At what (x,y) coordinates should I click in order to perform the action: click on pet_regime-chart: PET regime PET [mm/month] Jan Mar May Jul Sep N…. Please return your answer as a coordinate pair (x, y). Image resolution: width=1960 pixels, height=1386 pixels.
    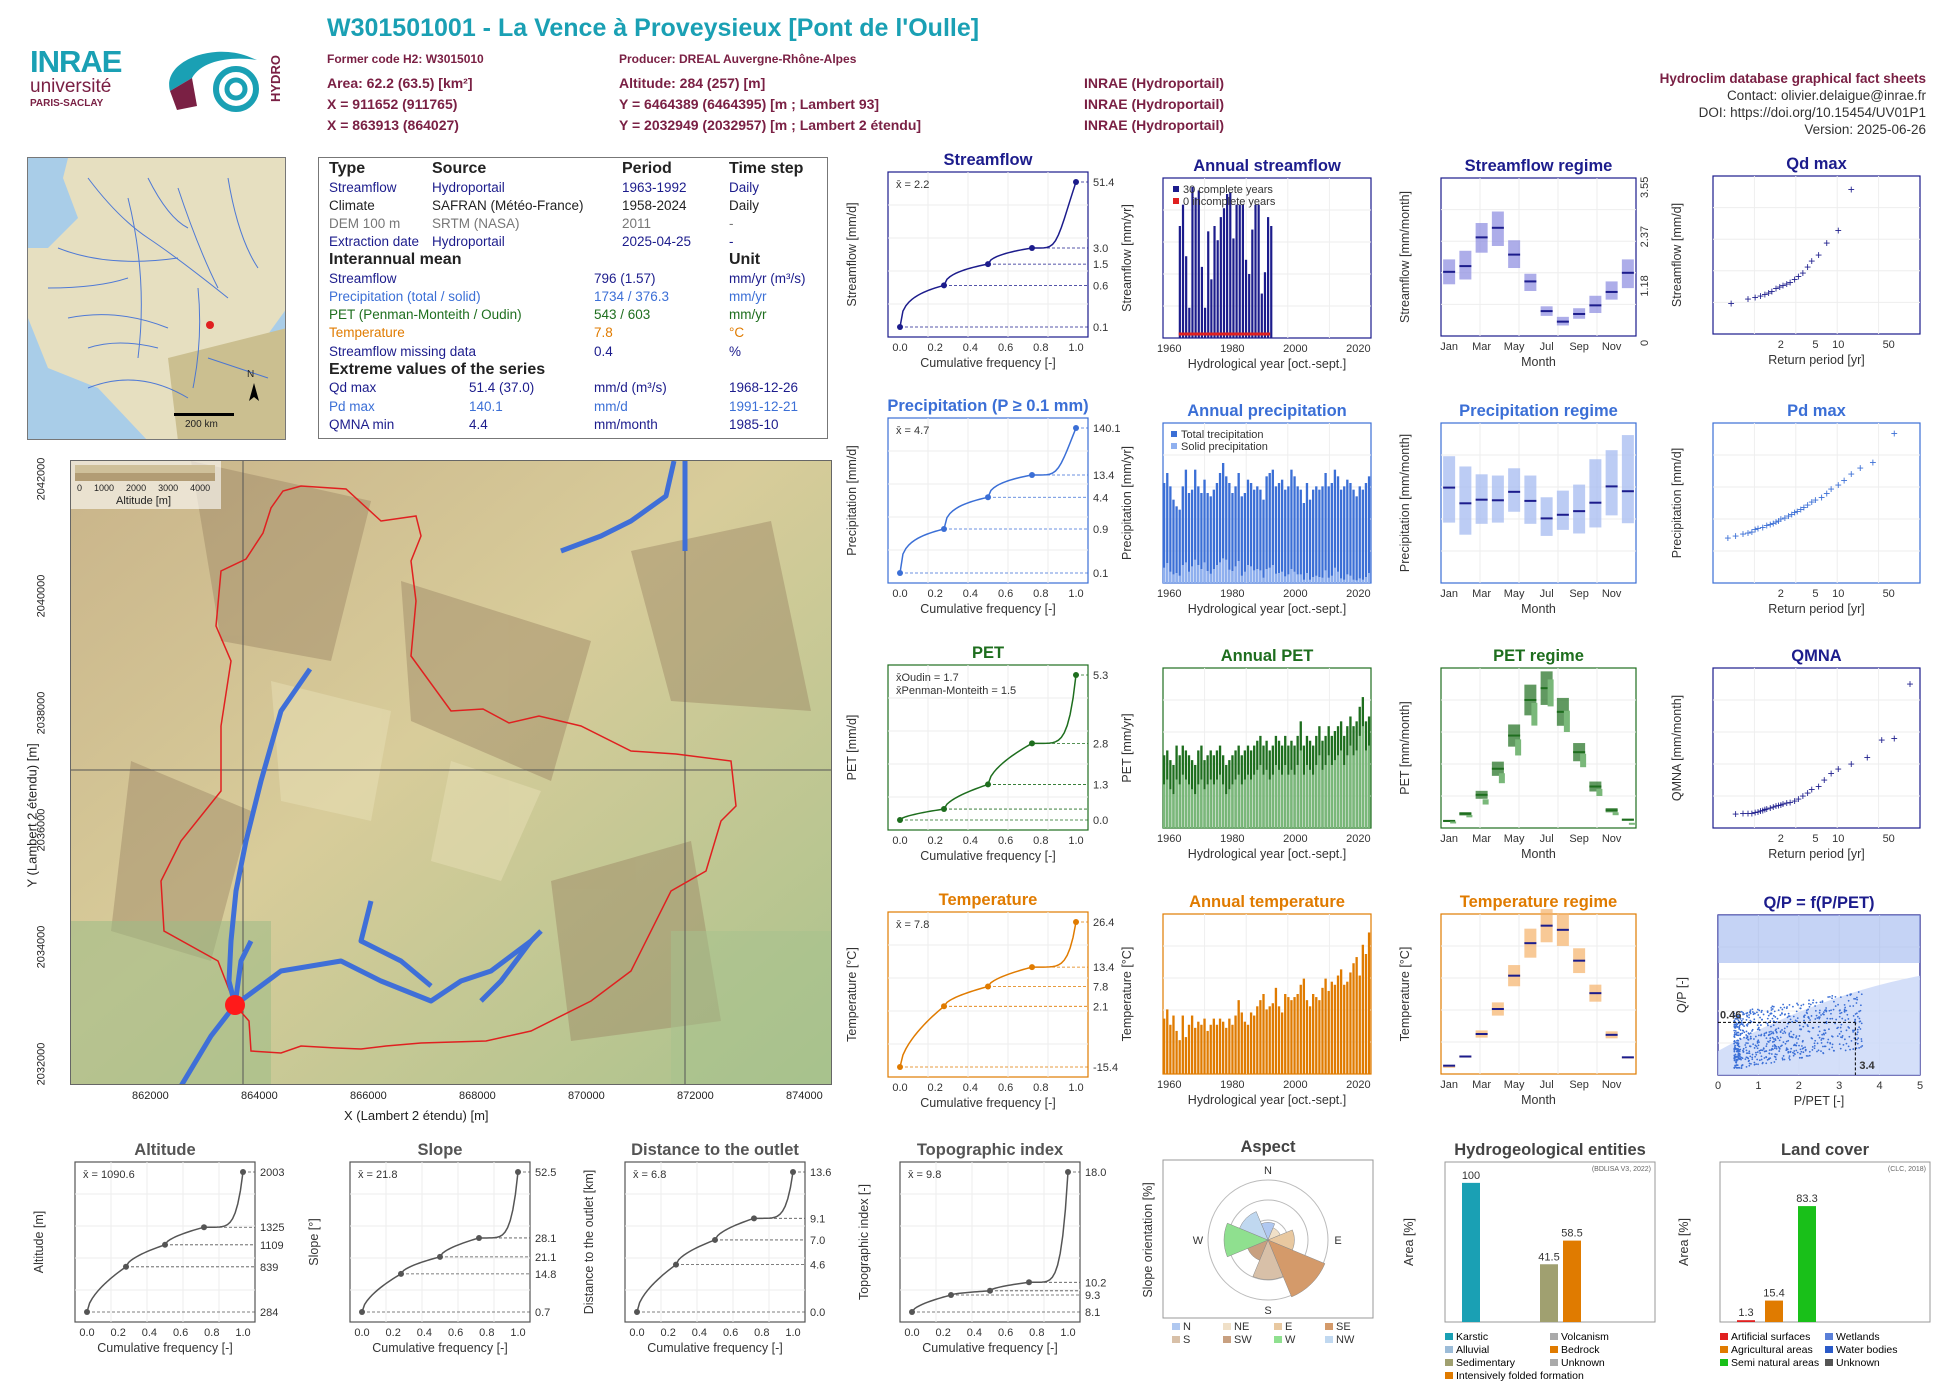
    Looking at the image, I should click on (1517, 754).